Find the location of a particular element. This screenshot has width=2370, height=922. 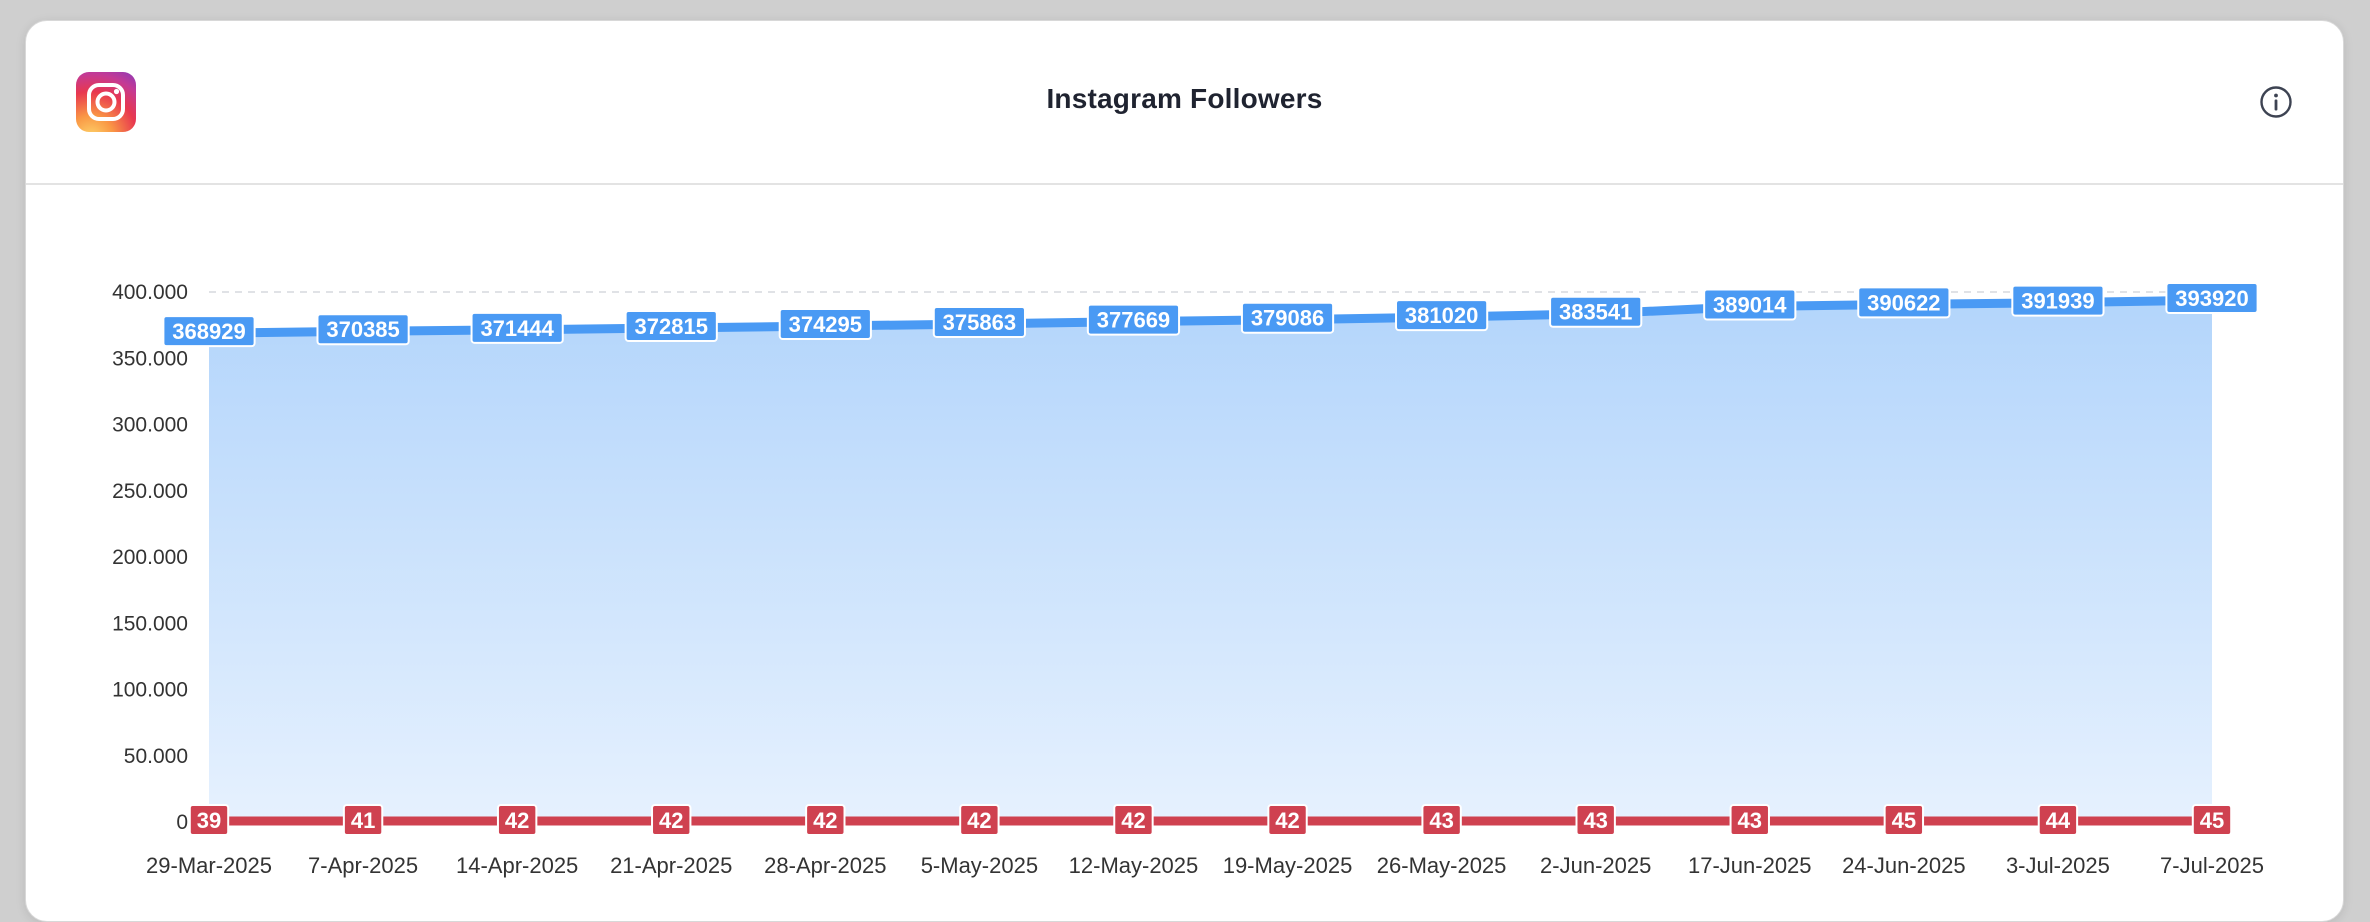

y-tick-label: 0 is located at coordinates (182, 822).